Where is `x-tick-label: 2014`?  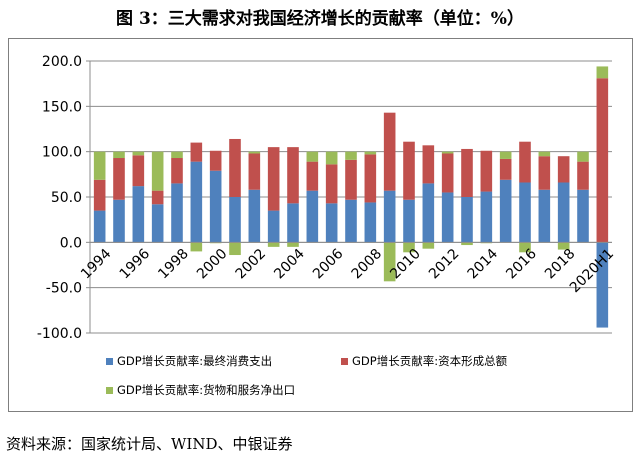
x-tick-label: 2014 is located at coordinates (483, 264).